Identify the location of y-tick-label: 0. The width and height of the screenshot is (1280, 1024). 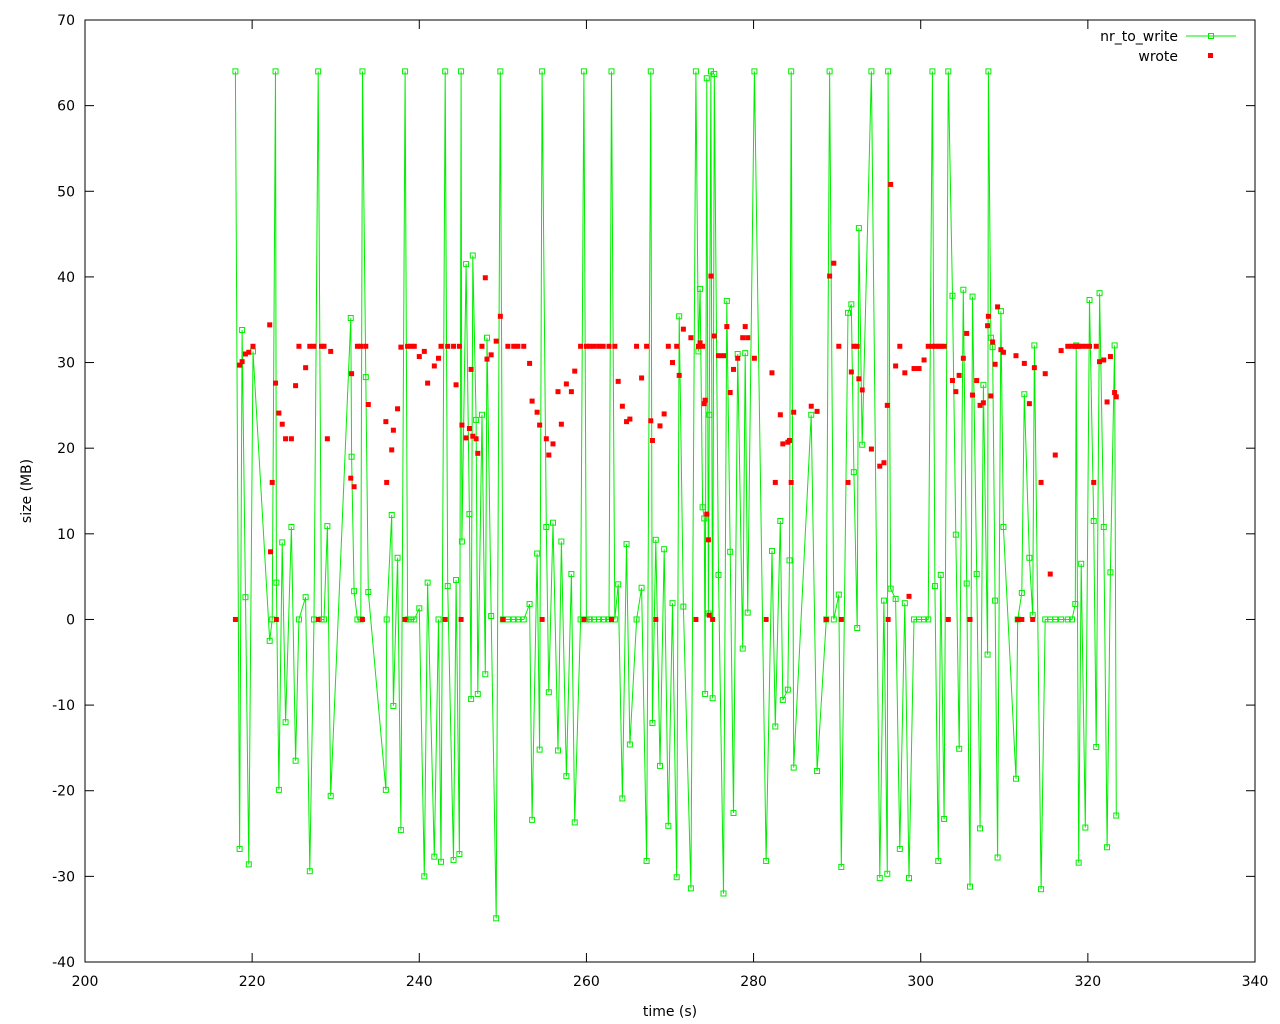
(70, 620).